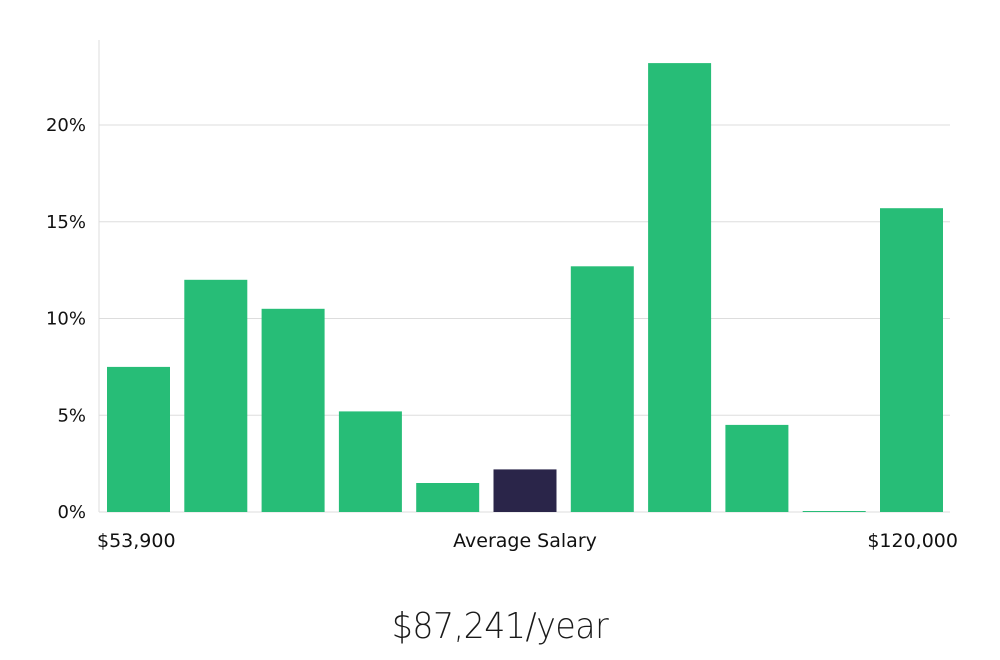 Image resolution: width=1000 pixels, height=660 pixels. Describe the element at coordinates (71, 512) in the screenshot. I see `y-tick-label: 0%` at that location.